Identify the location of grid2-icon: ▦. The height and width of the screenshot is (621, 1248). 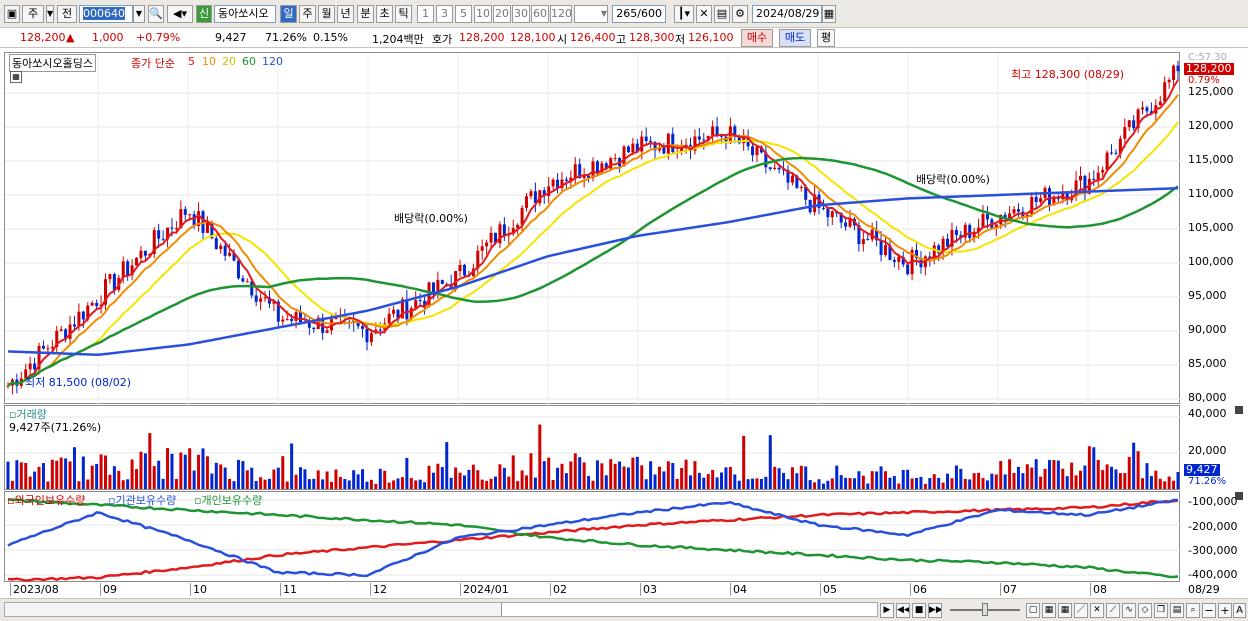
(1065, 610).